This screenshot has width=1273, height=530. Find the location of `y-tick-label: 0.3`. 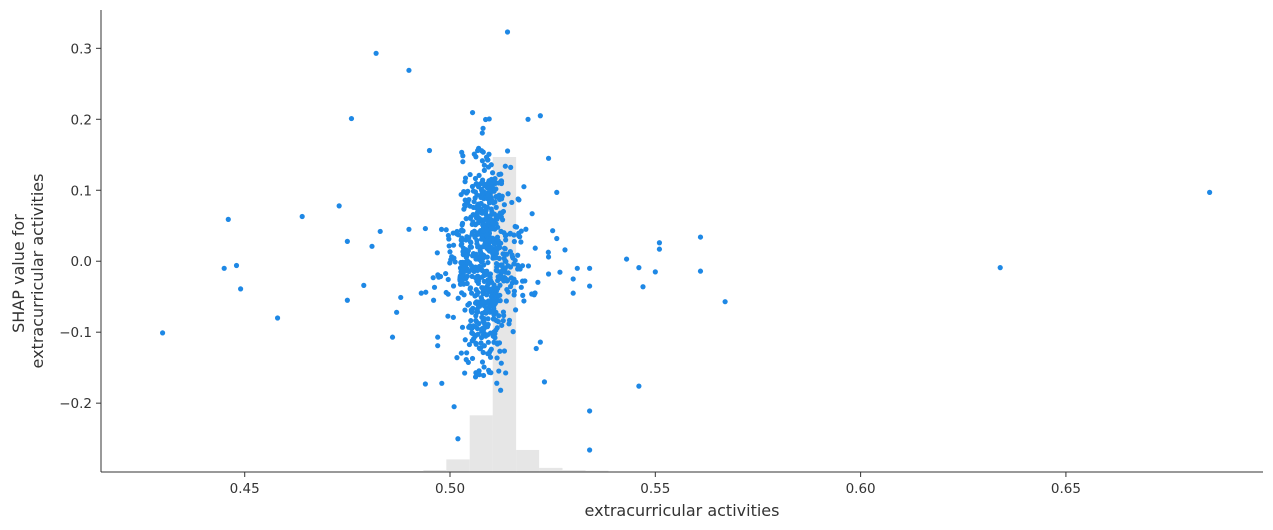

y-tick-label: 0.3 is located at coordinates (81, 49).